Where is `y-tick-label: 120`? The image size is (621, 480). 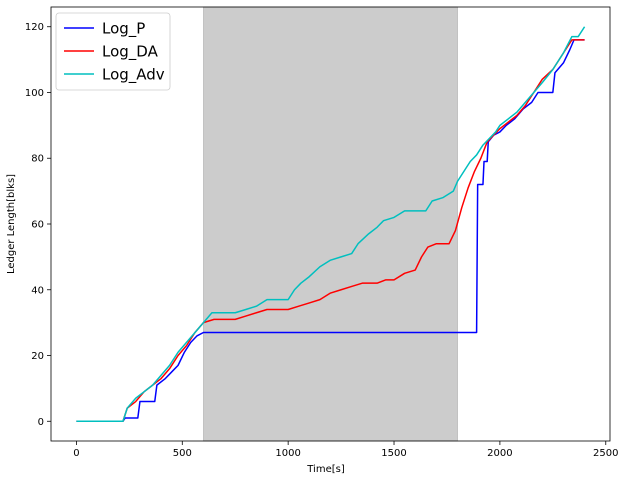 y-tick-label: 120 is located at coordinates (34, 27).